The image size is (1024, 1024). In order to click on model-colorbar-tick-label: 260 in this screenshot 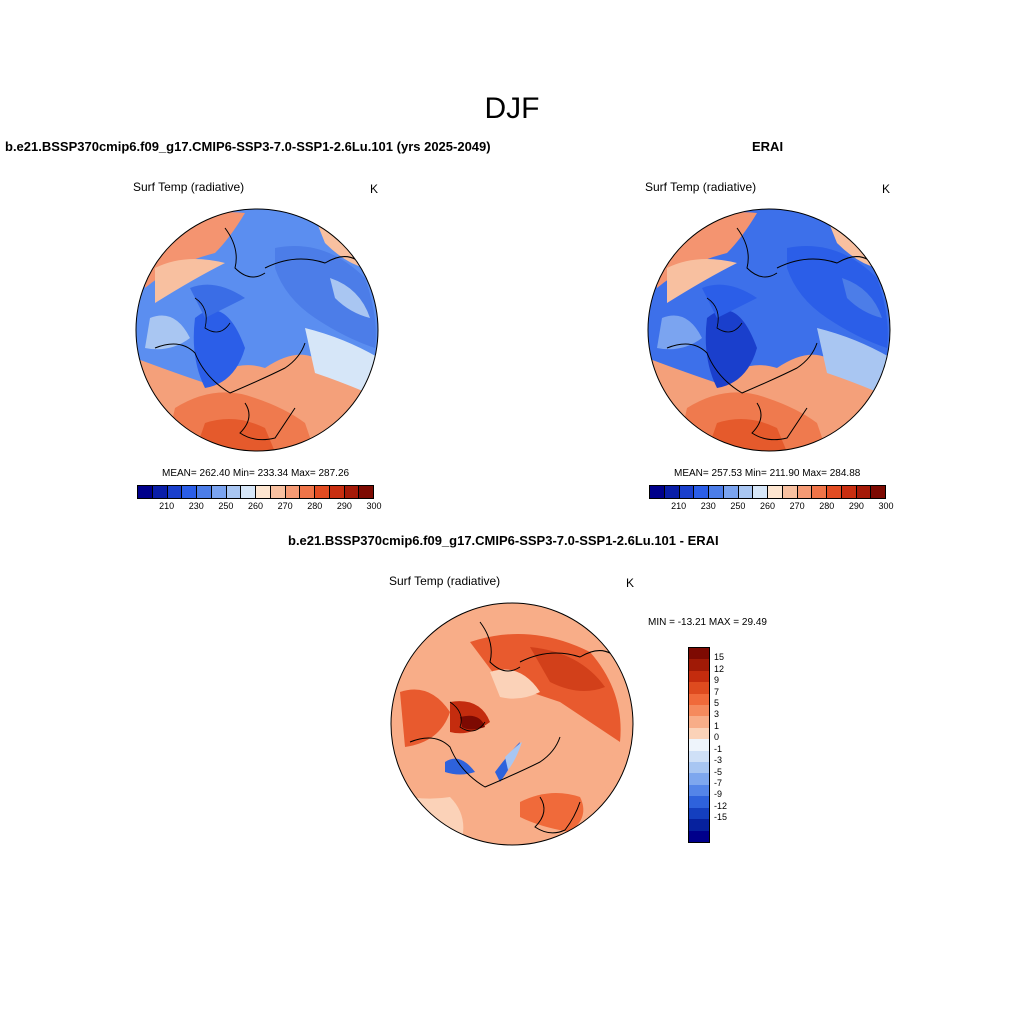, I will do `click(255, 506)`.